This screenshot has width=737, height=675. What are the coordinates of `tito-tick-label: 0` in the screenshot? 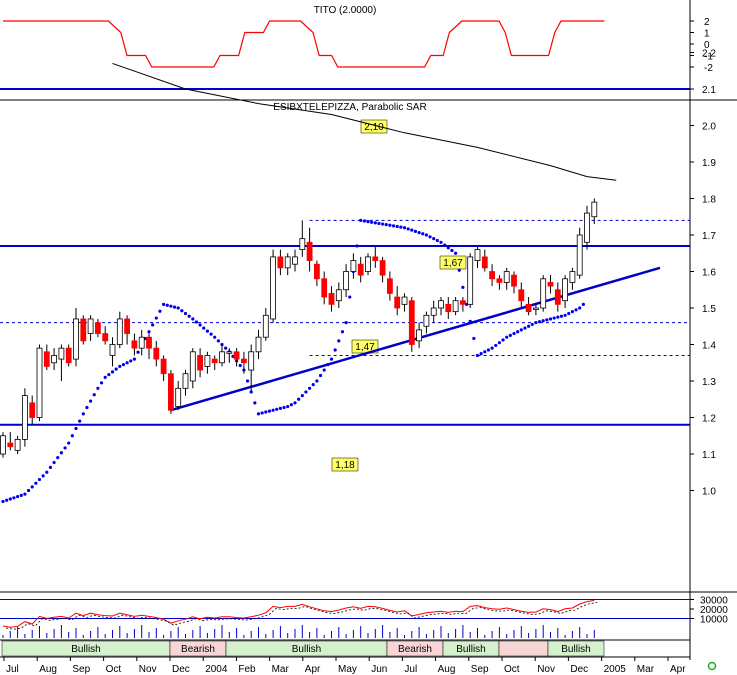 It's located at (707, 45).